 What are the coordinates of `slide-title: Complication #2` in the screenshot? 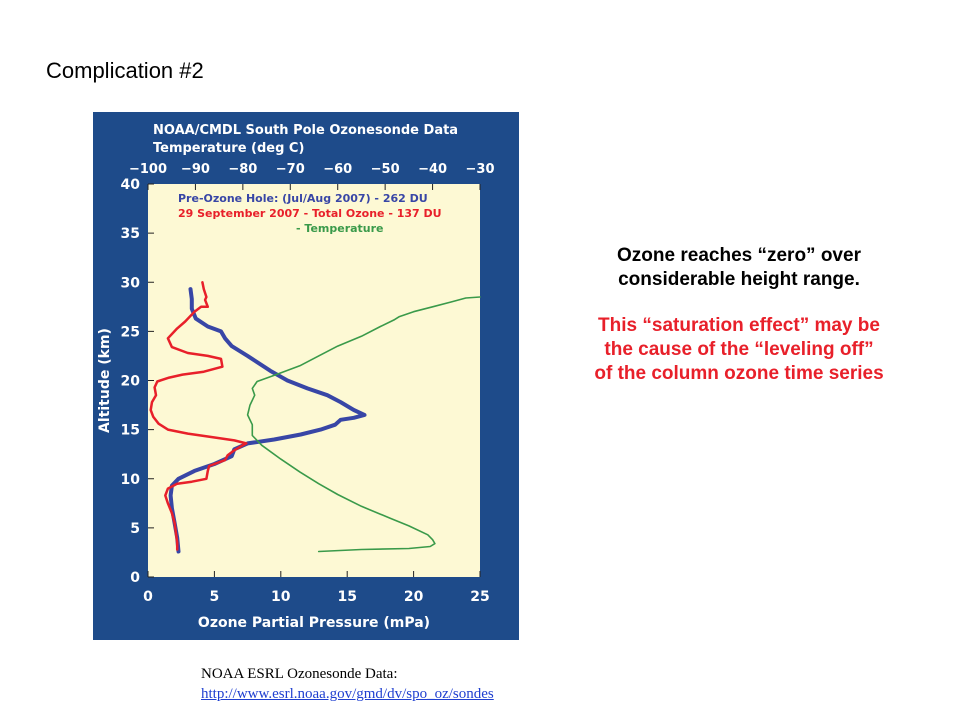 It's located at (125, 70).